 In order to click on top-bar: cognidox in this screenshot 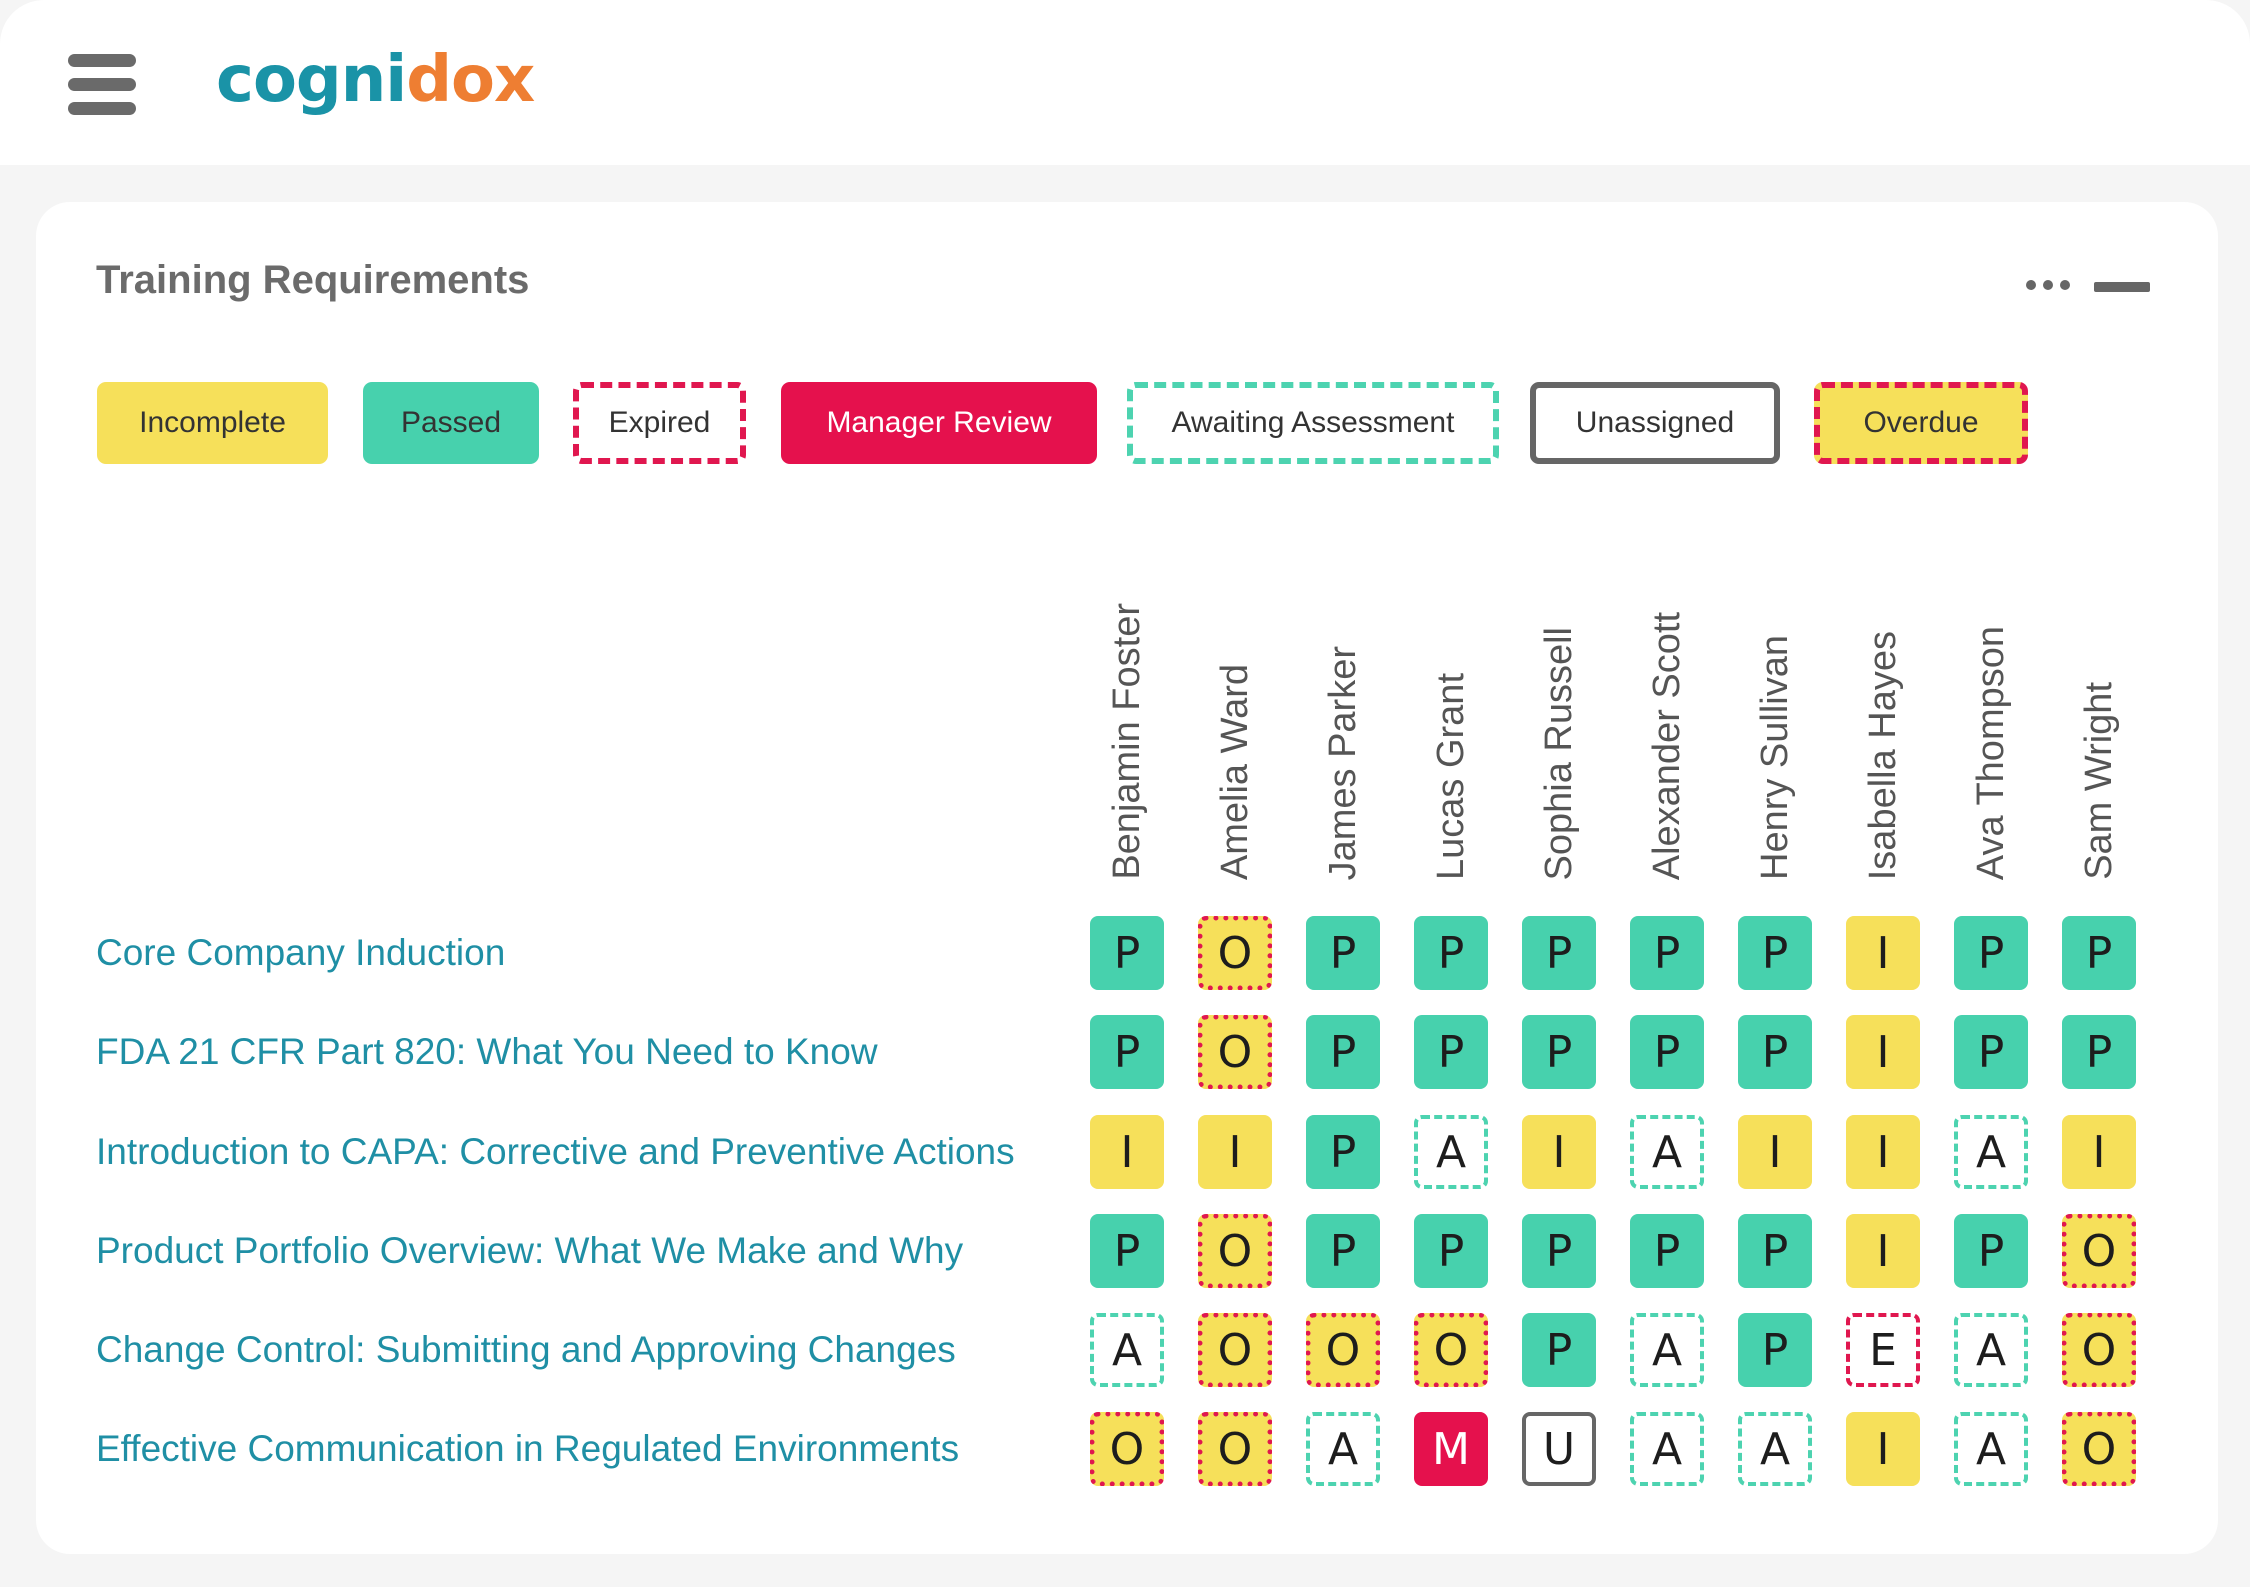, I will do `click(1125, 82)`.